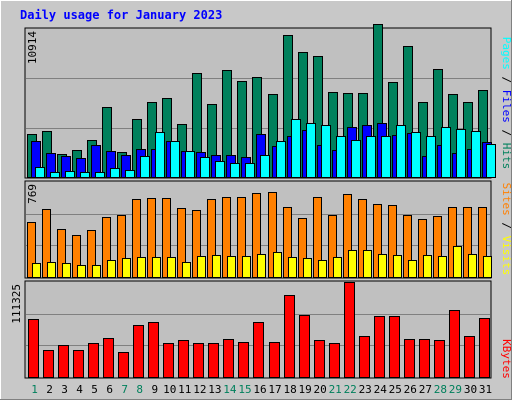 The height and width of the screenshot is (400, 512). Describe the element at coordinates (79, 389) in the screenshot. I see `day-label-4: 4` at that location.